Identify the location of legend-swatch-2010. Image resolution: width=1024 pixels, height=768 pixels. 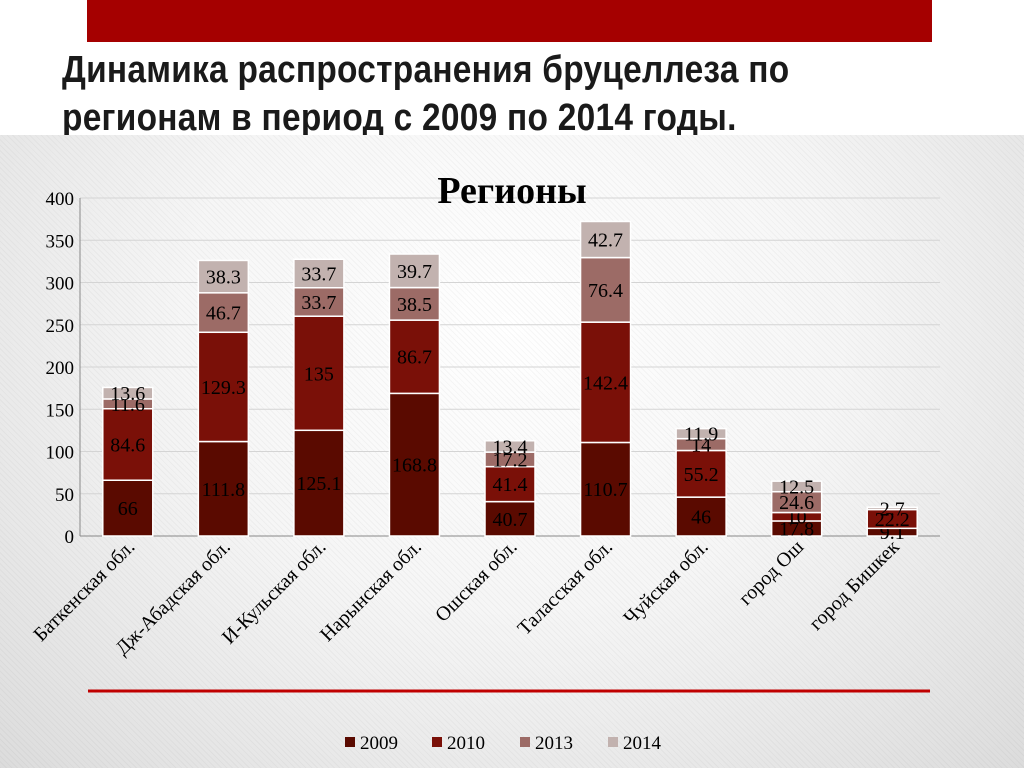
(437, 742).